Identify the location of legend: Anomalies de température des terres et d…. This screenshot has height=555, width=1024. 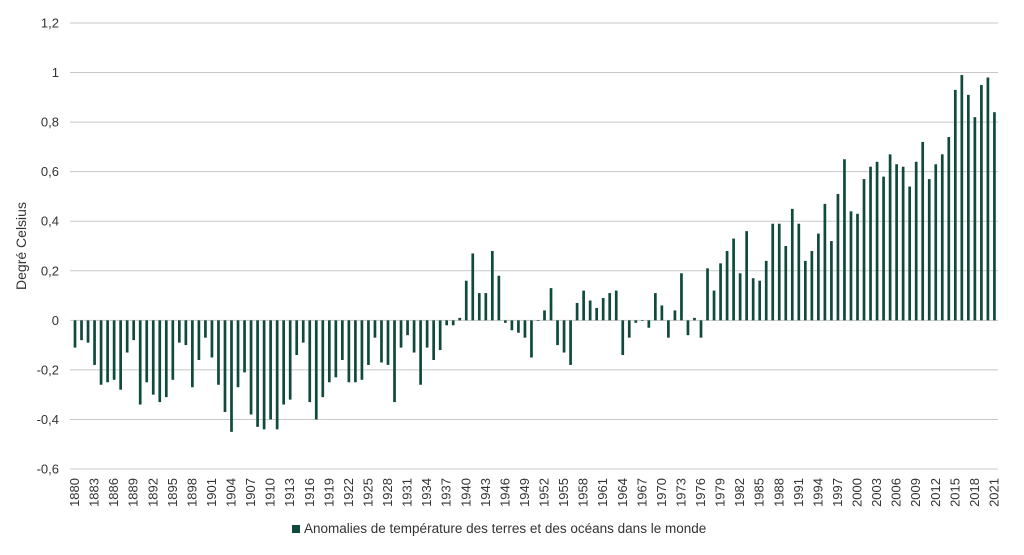
(499, 528).